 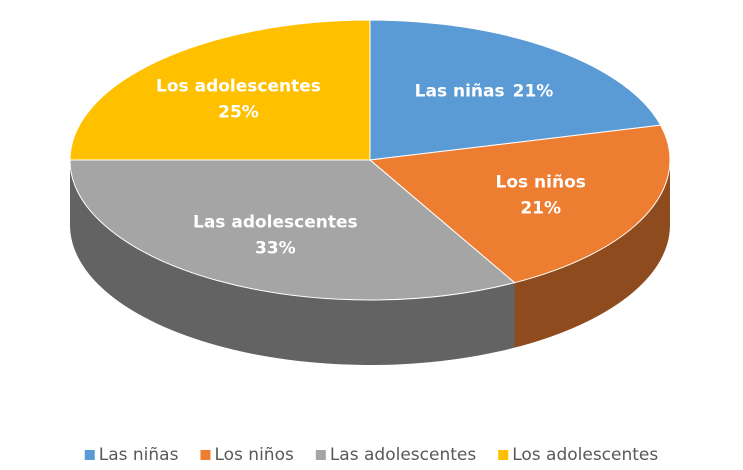 What do you see at coordinates (139, 455) in the screenshot?
I see `legend-label: Las niñas` at bounding box center [139, 455].